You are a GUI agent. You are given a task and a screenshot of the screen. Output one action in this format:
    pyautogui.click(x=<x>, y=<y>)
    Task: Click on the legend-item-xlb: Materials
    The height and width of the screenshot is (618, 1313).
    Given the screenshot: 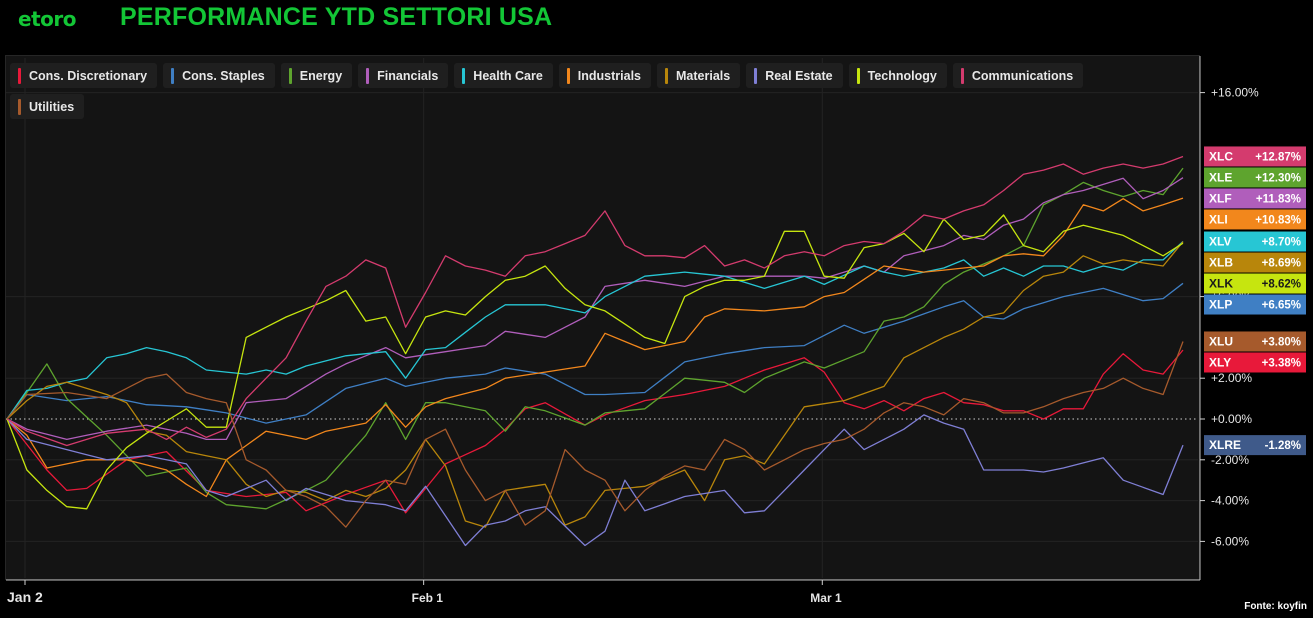 What is the action you would take?
    pyautogui.click(x=699, y=75)
    